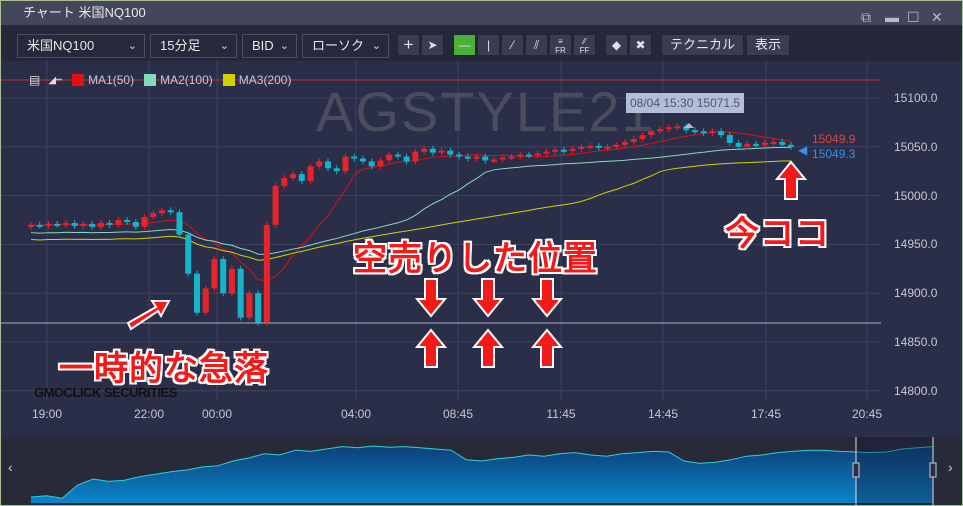 The height and width of the screenshot is (506, 963). What do you see at coordinates (186, 80) in the screenshot?
I see `legend-ma2: MA2(100)` at bounding box center [186, 80].